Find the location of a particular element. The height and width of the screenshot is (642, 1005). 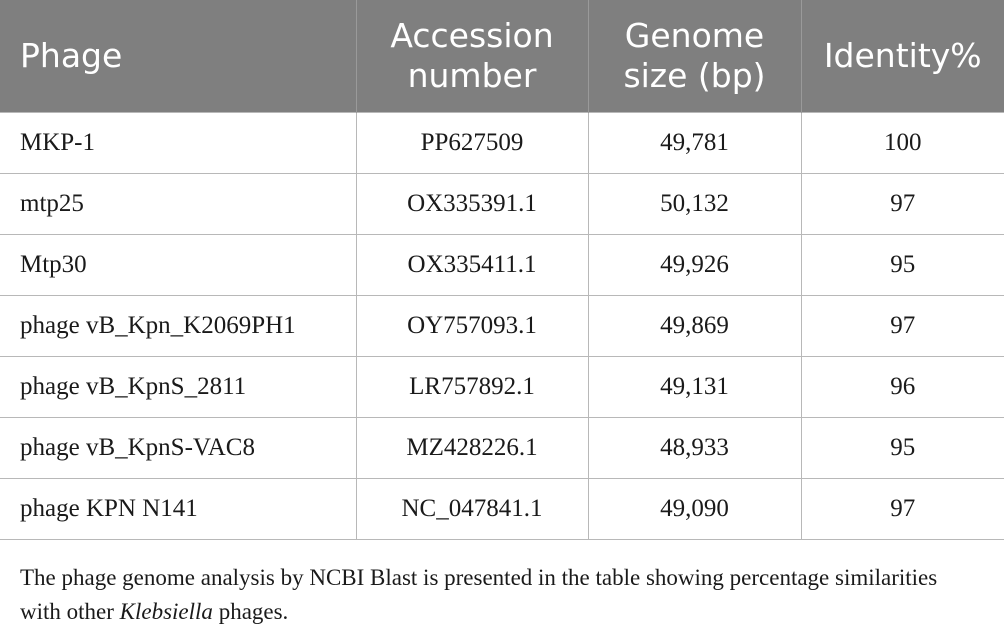

genome-size-cell: 49,090 is located at coordinates (695, 509).